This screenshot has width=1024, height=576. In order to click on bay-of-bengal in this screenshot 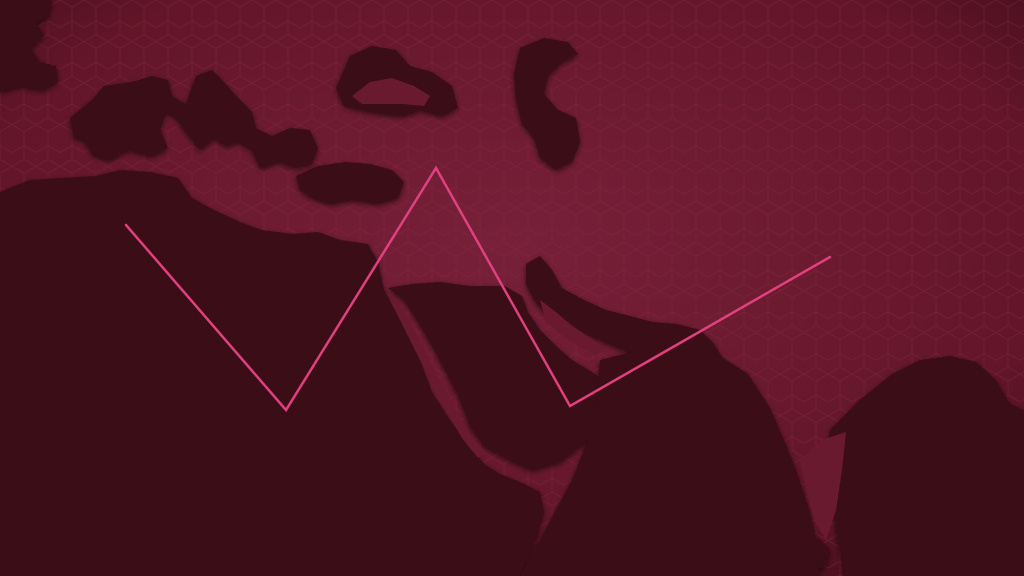, I will do `click(823, 486)`.